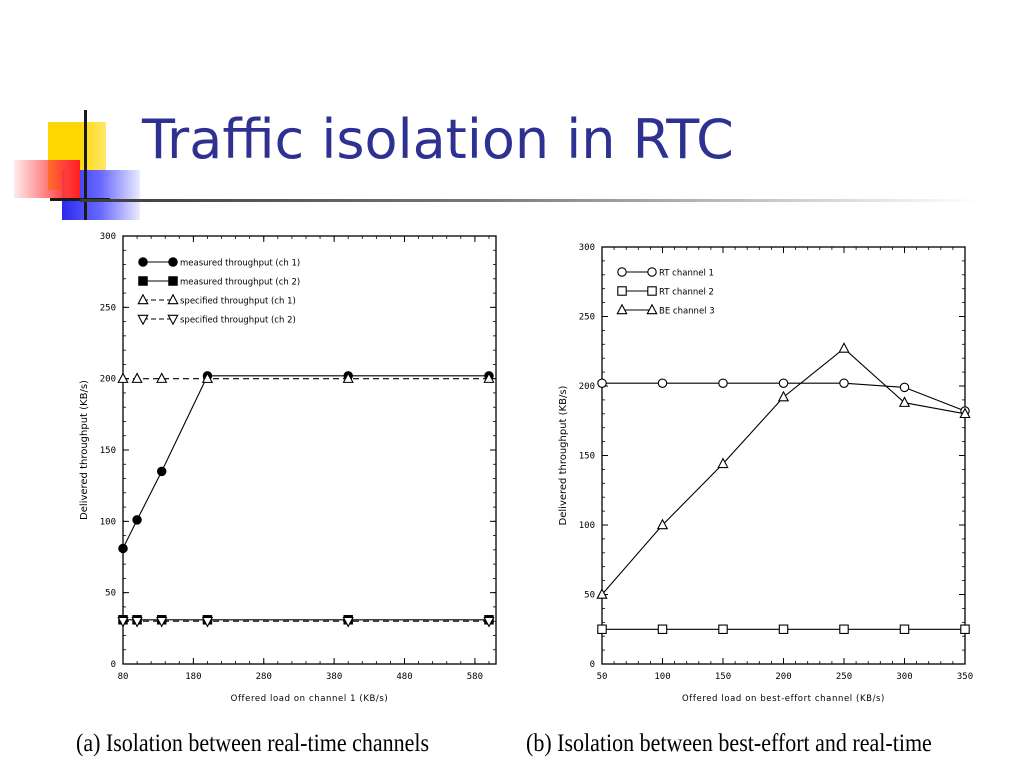  What do you see at coordinates (123, 677) in the screenshot?
I see `x-tick-label: 80` at bounding box center [123, 677].